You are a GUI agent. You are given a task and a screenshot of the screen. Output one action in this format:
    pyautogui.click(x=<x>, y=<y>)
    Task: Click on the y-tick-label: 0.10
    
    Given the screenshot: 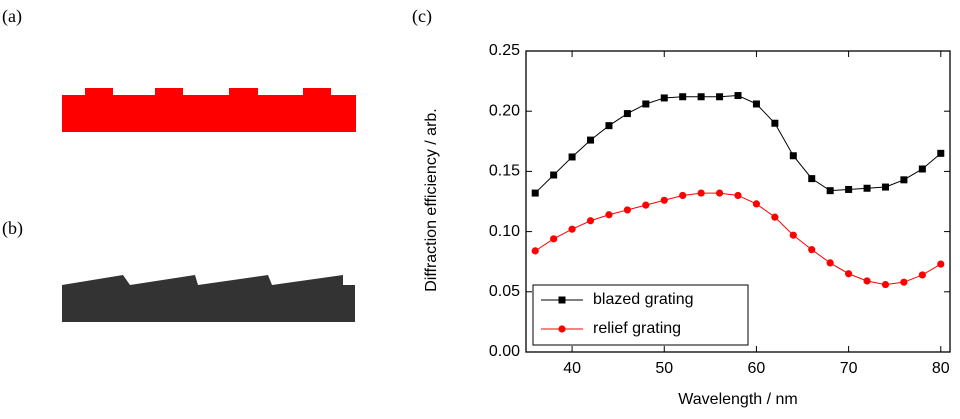 What is the action you would take?
    pyautogui.click(x=504, y=231)
    